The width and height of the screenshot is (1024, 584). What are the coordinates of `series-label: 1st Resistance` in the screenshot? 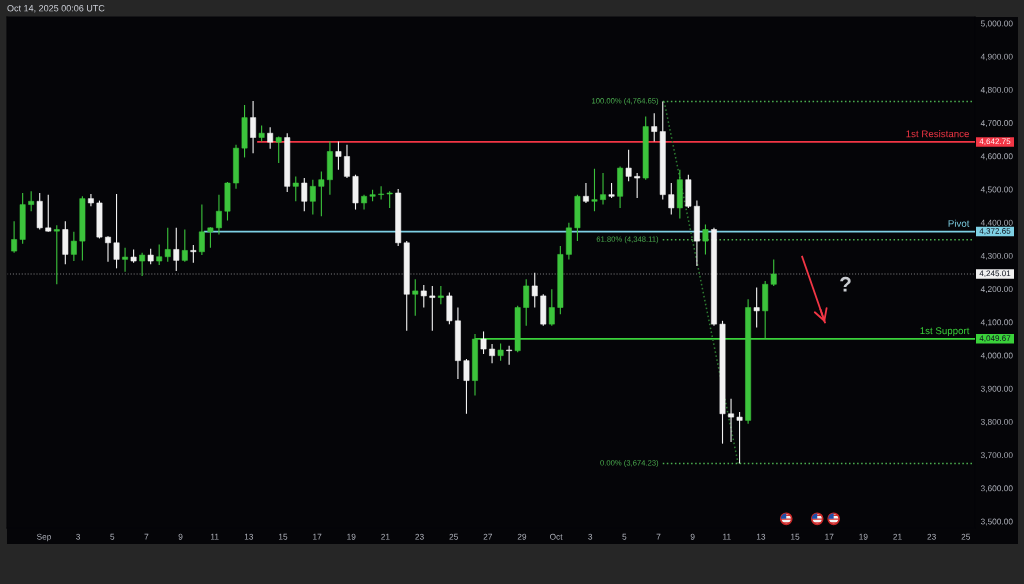 It's located at (938, 134).